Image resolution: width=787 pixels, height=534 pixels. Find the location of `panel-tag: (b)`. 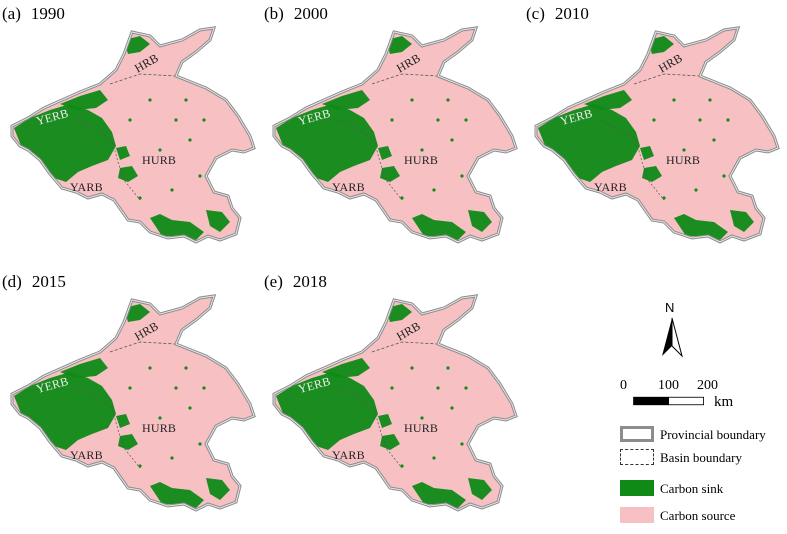

panel-tag: (b) is located at coordinates (274, 13).